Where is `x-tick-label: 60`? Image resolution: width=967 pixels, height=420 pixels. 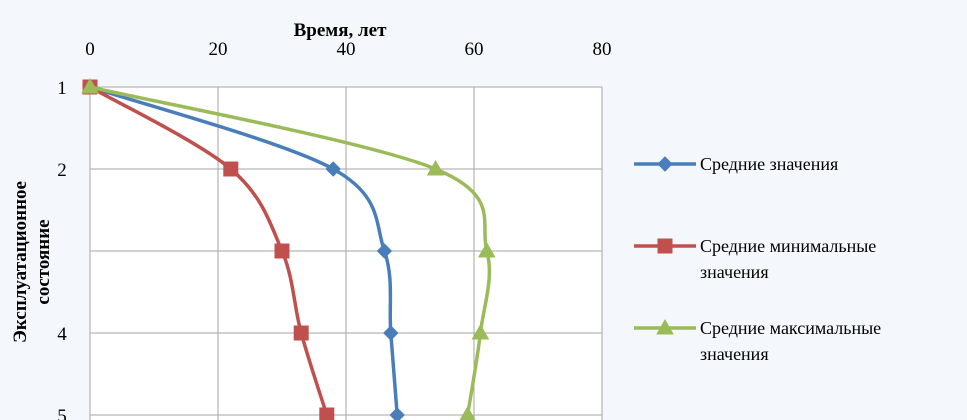
x-tick-label: 60 is located at coordinates (474, 49).